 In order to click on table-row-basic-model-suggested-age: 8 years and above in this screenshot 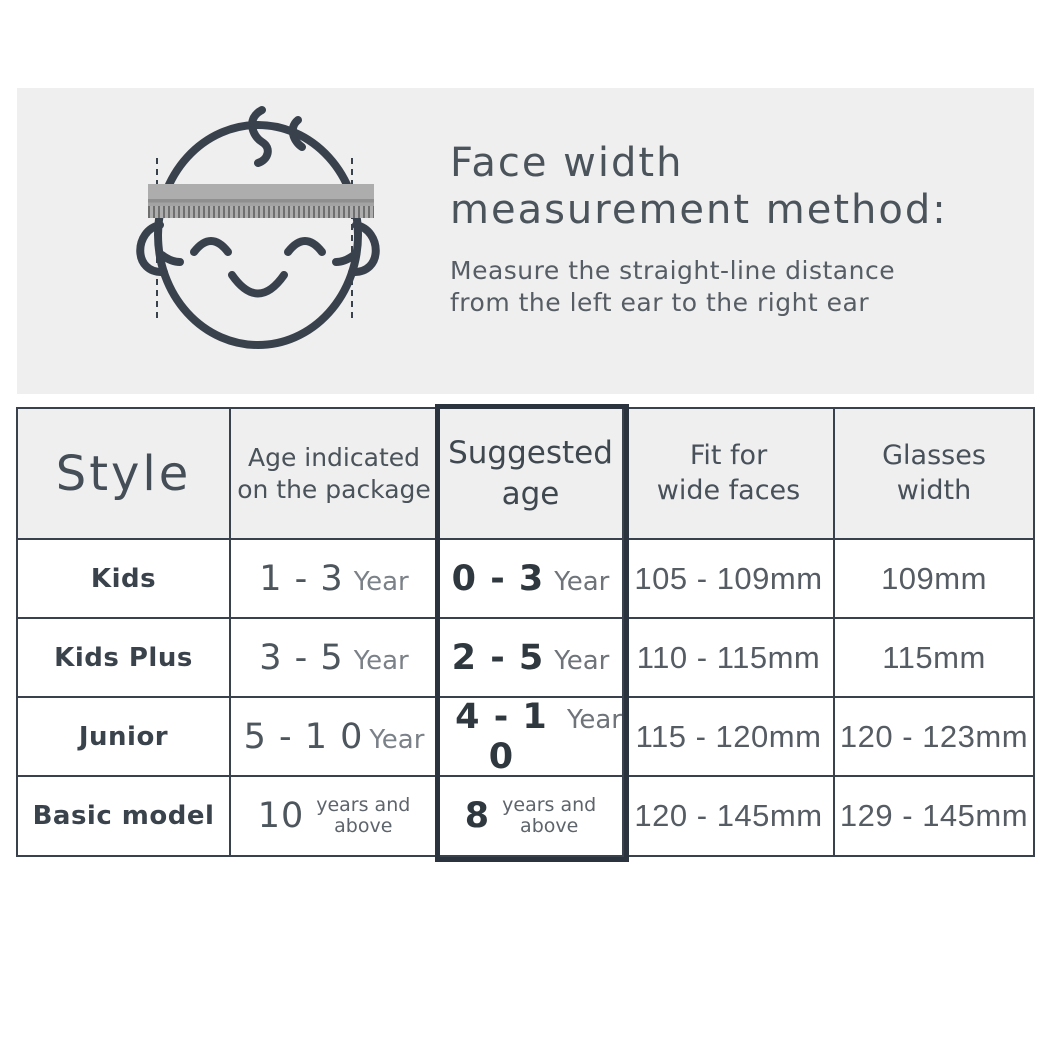, I will do `click(531, 816)`.